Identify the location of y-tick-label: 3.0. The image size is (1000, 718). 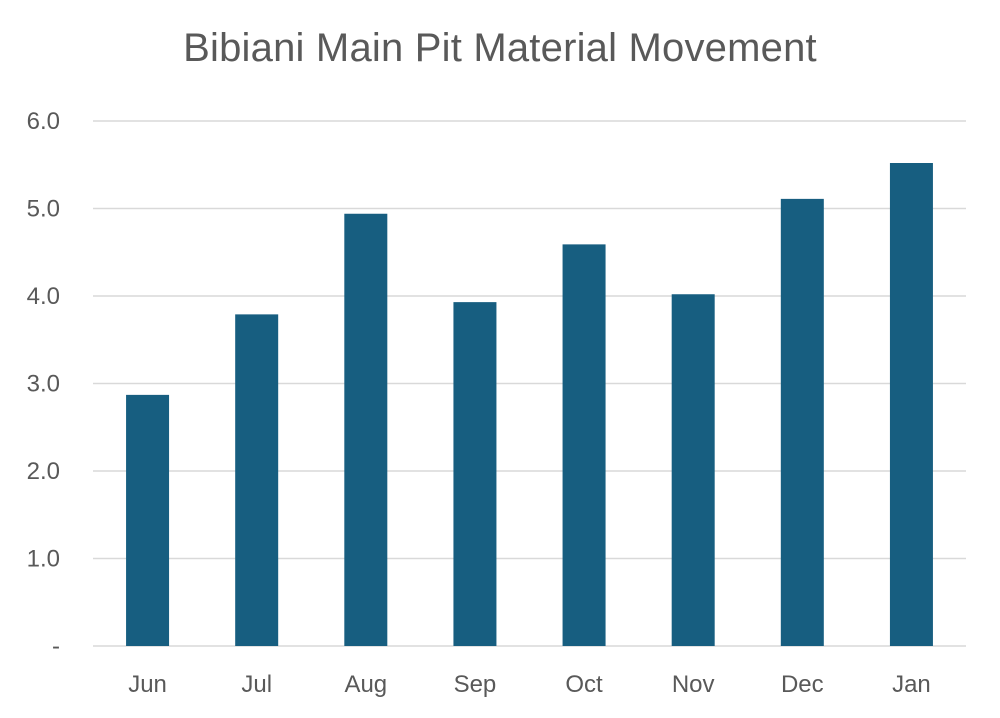
(43, 384).